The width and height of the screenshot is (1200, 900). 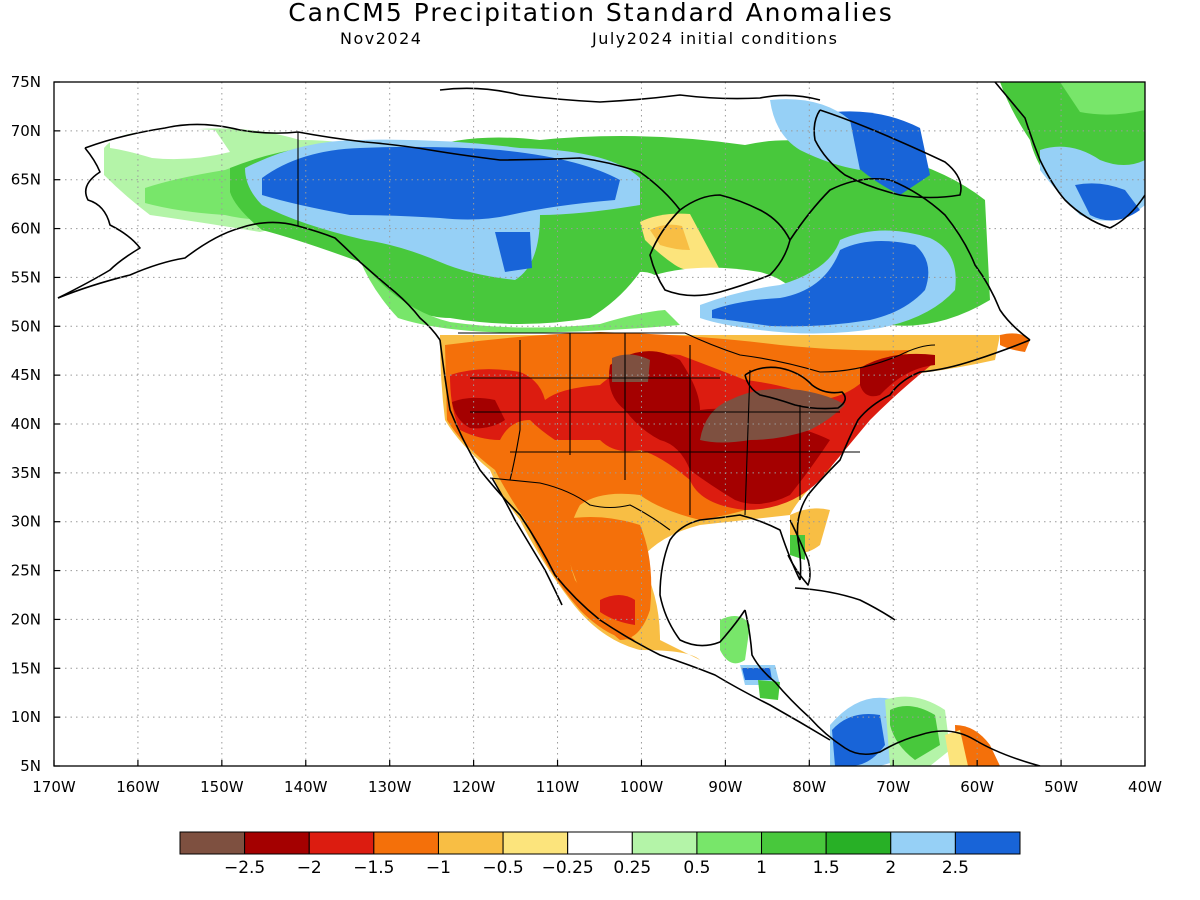 I want to click on colorbar: −2.5 −2 −1.5 −1 −0.5 −0.25 0.25 0.5 1 1.5 2 2.5, so click(x=600, y=854).